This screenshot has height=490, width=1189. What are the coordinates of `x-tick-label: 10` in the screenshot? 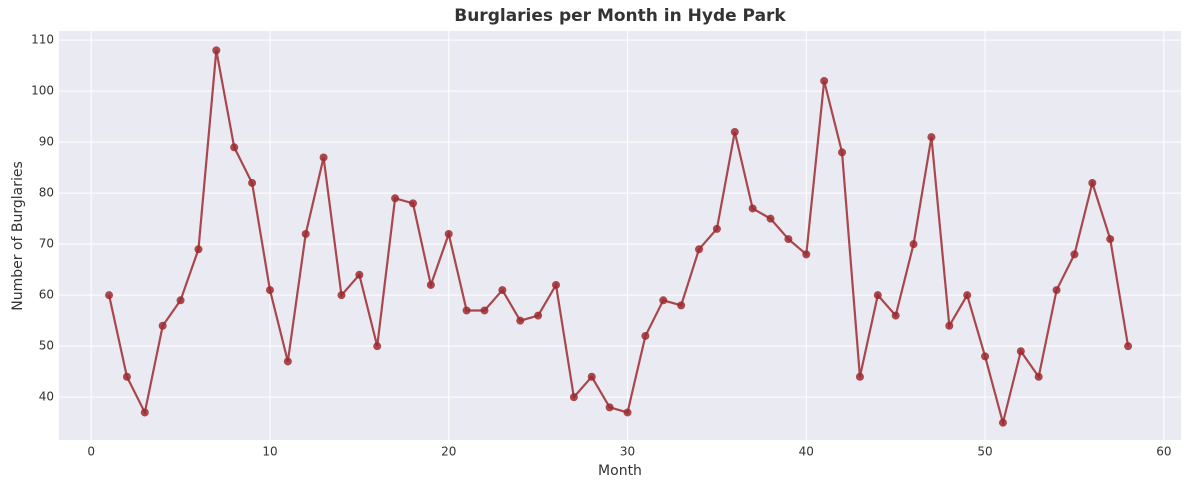 It's located at (269, 452).